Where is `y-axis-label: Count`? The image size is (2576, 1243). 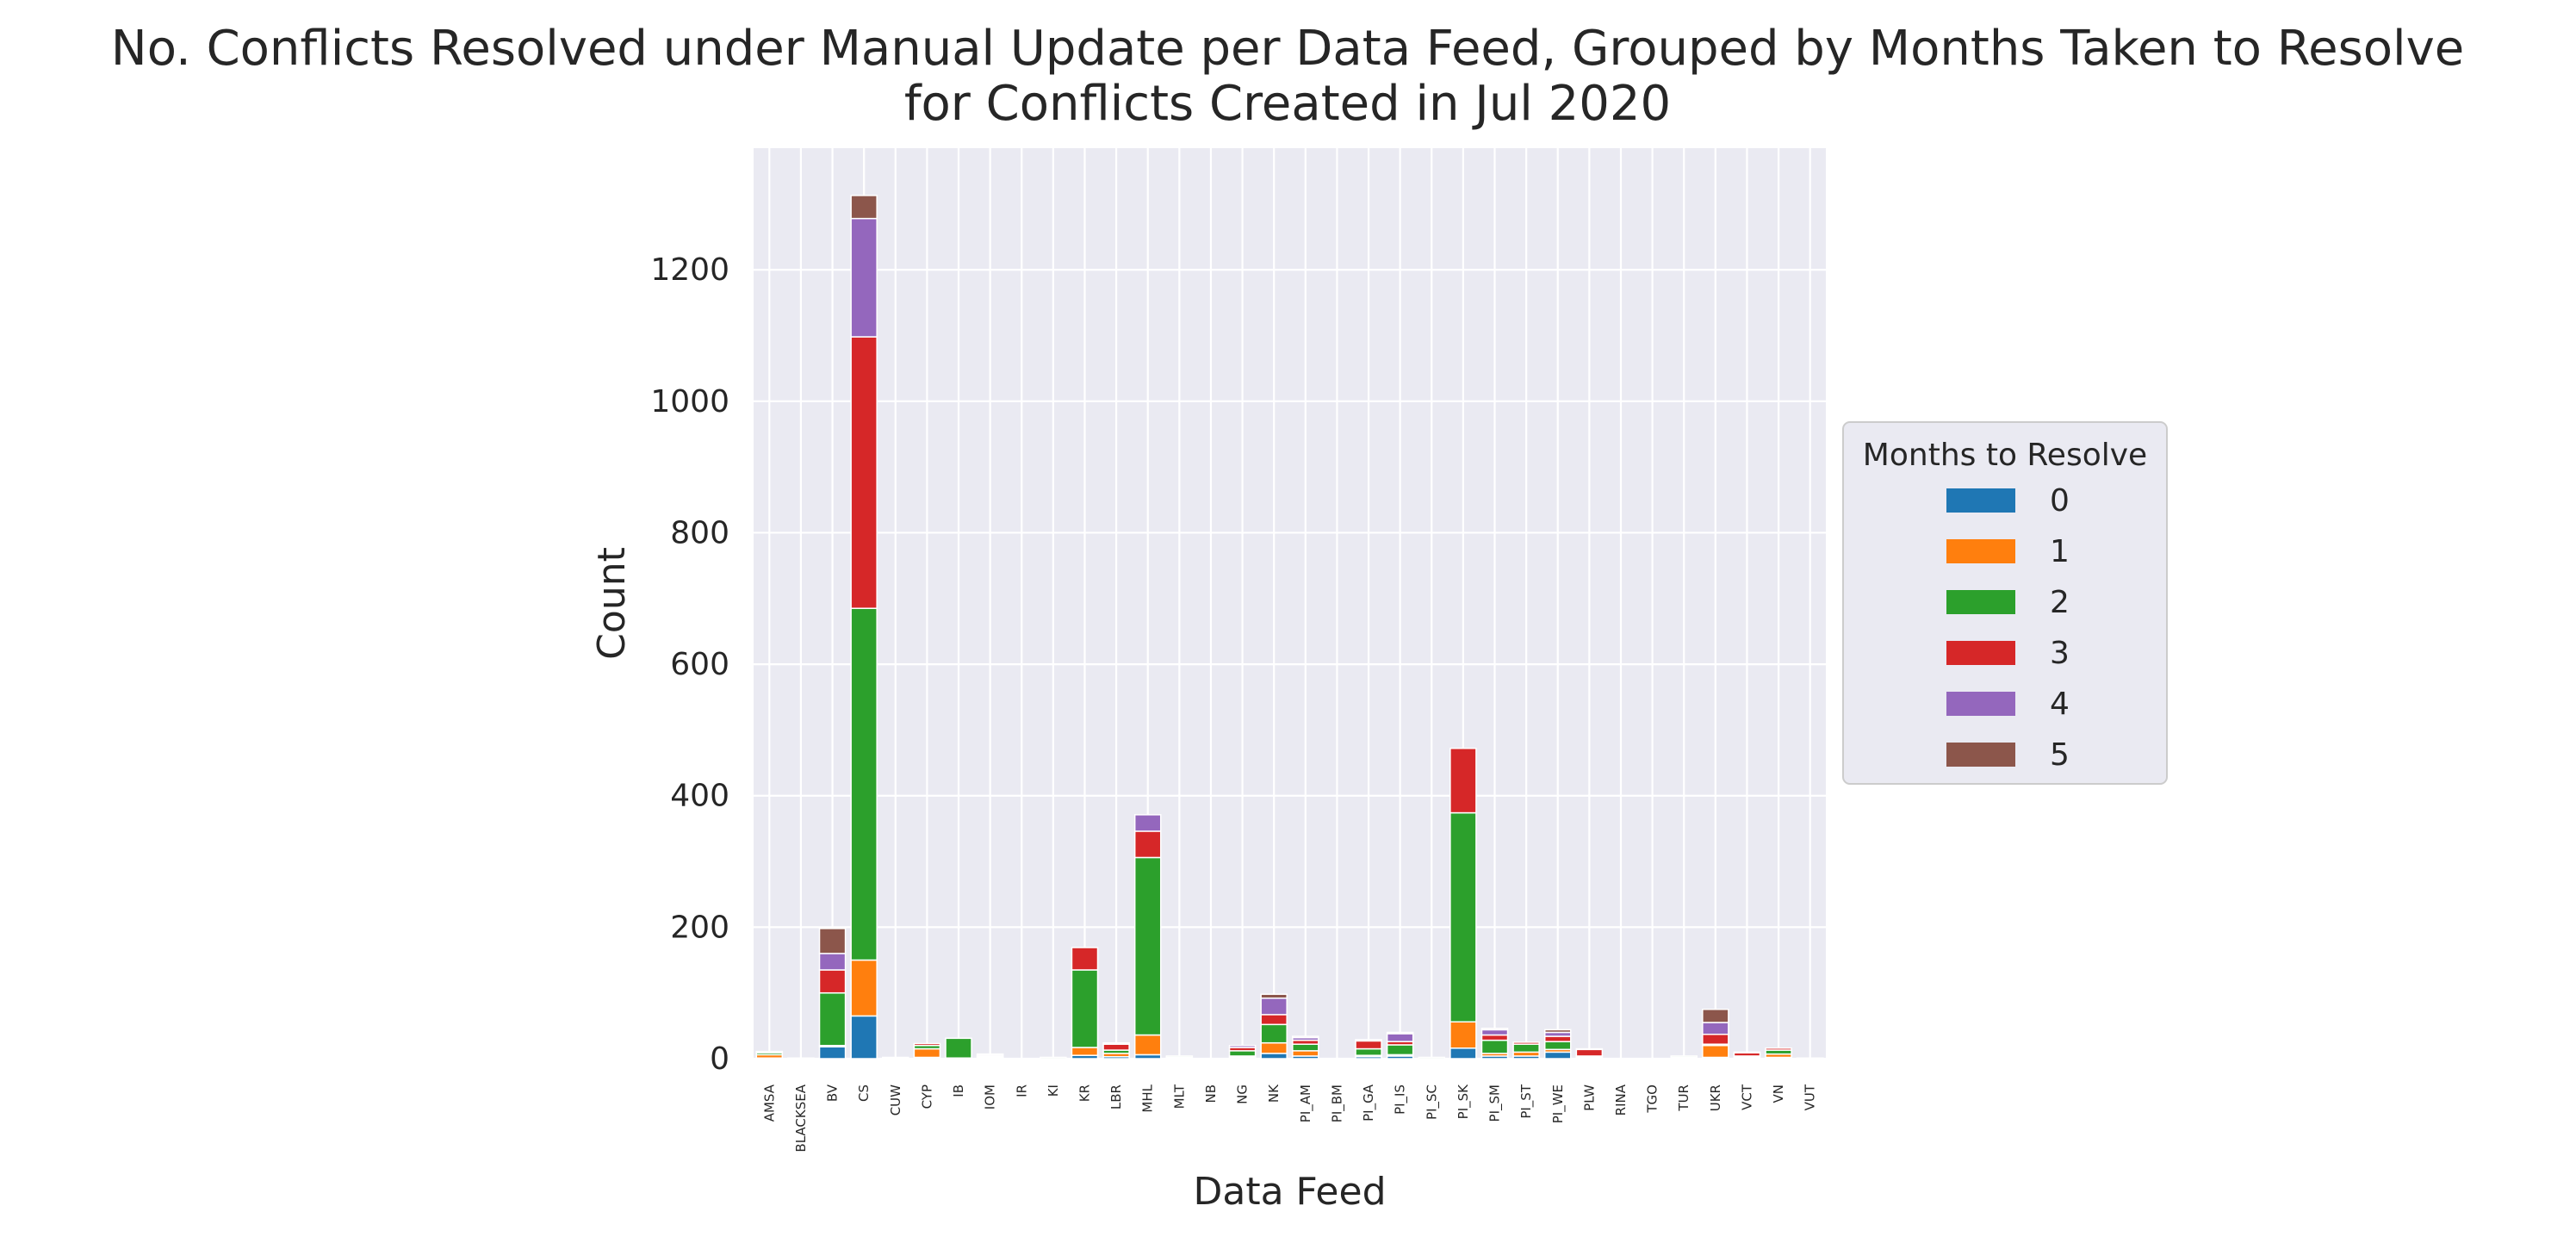 y-axis-label: Count is located at coordinates (612, 603).